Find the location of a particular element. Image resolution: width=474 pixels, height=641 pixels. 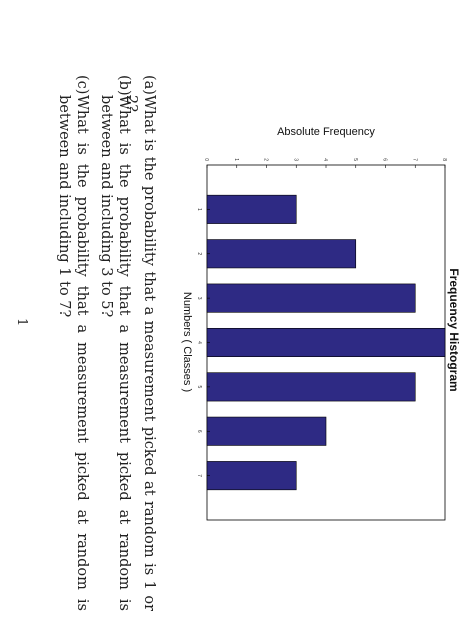

chart-title: Frequency Histogram is located at coordinates (454, 329).